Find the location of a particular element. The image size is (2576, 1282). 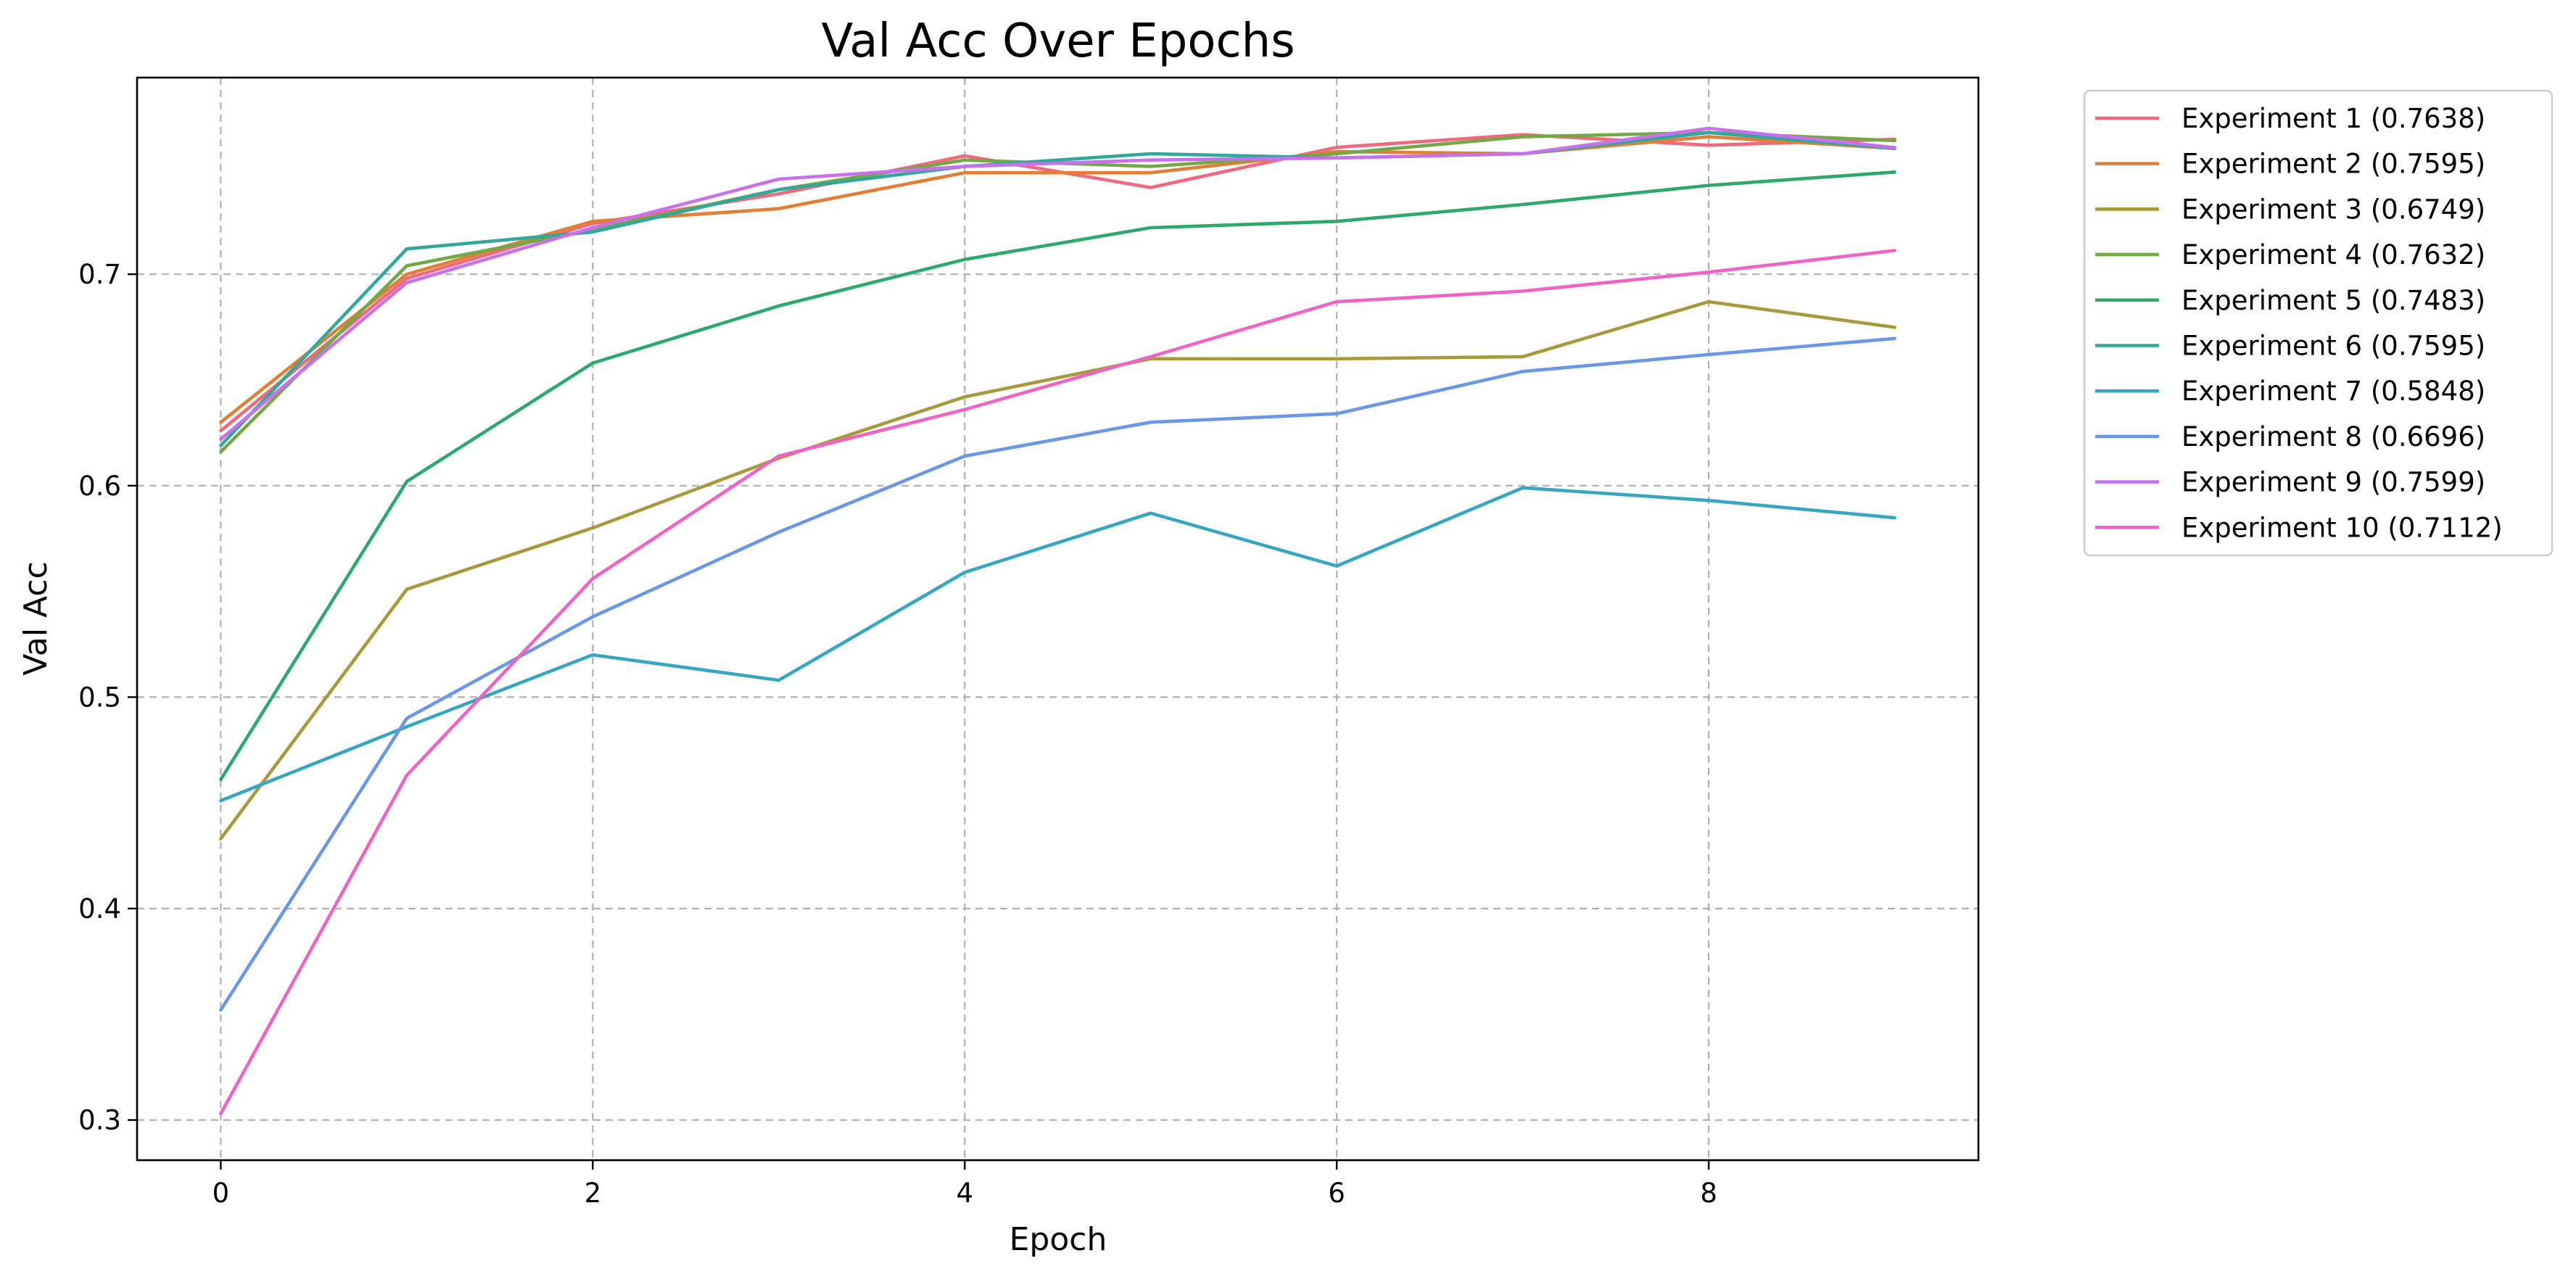

x-tick-label: 0 is located at coordinates (221, 1193).